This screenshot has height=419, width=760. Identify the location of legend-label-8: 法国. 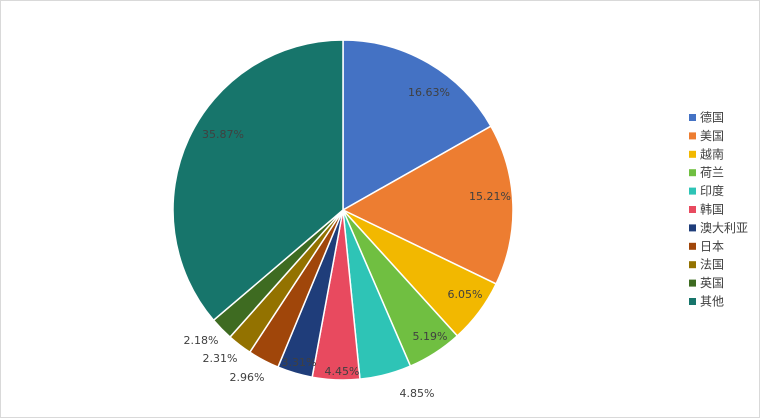
(712, 265).